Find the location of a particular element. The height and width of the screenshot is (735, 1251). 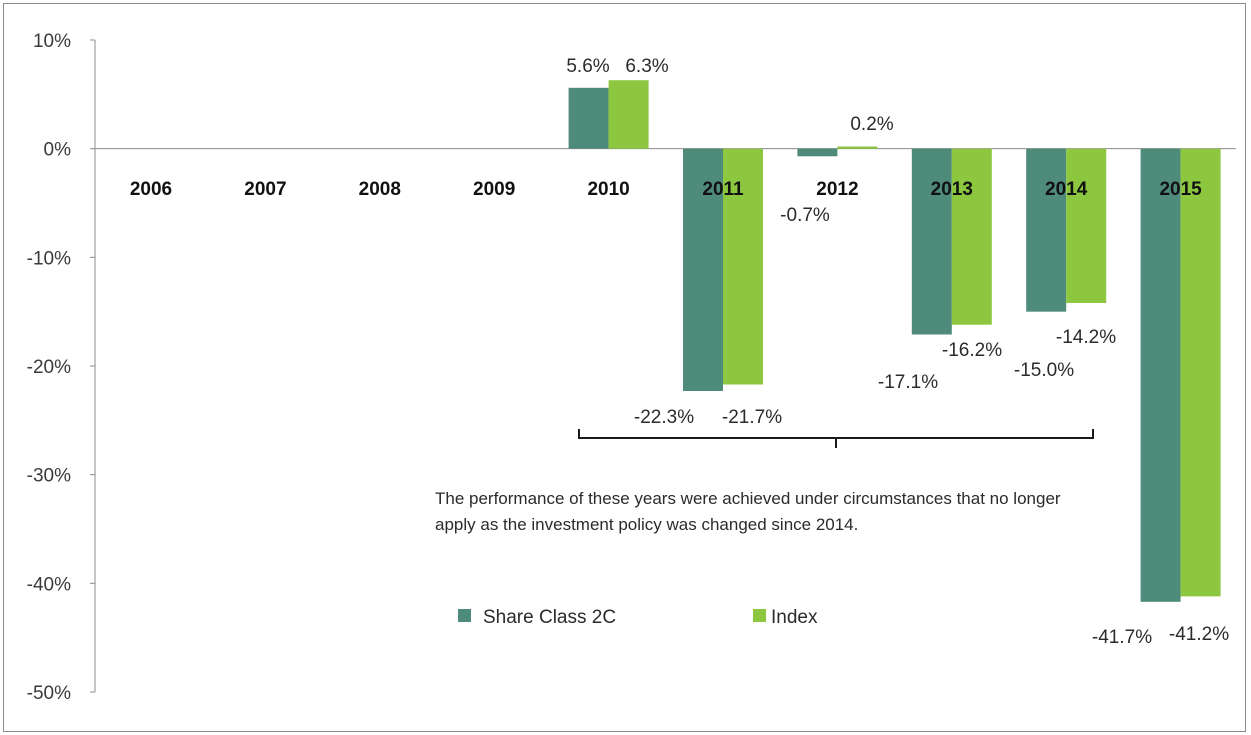

legend: Share Class 2C Index is located at coordinates (638, 617).